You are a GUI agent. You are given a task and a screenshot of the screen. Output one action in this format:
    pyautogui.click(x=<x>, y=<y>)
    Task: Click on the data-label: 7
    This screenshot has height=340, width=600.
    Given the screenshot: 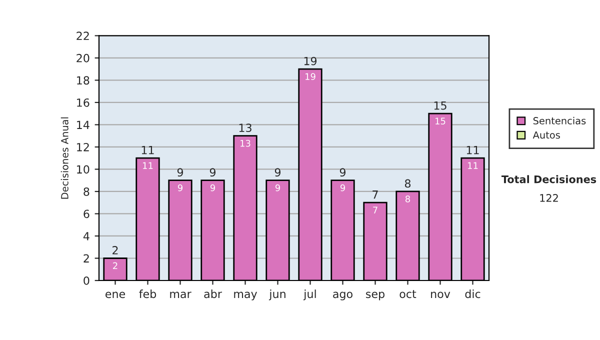 What is the action you would take?
    pyautogui.click(x=375, y=210)
    